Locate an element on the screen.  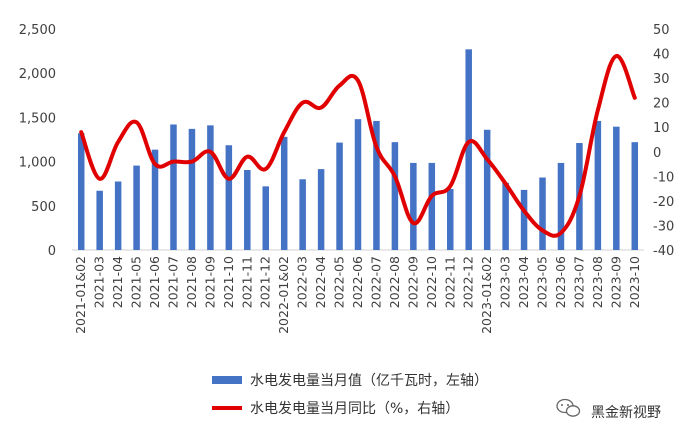
left-y-tick-label: 500 is located at coordinates (43, 207).